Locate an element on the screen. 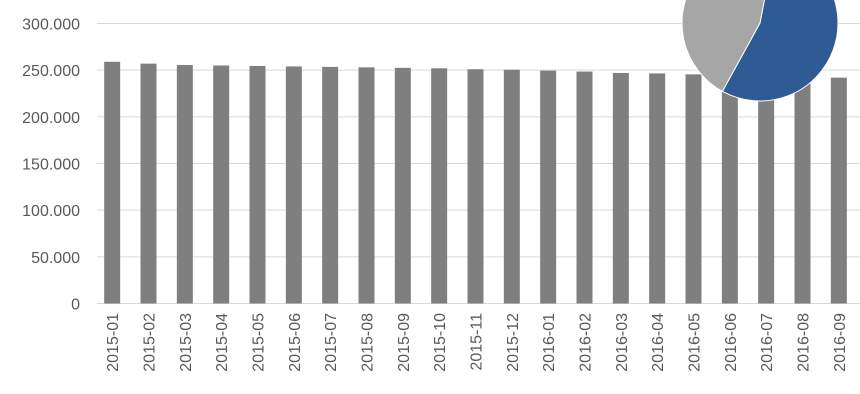 The height and width of the screenshot is (394, 860). pie-chart is located at coordinates (760, 51).